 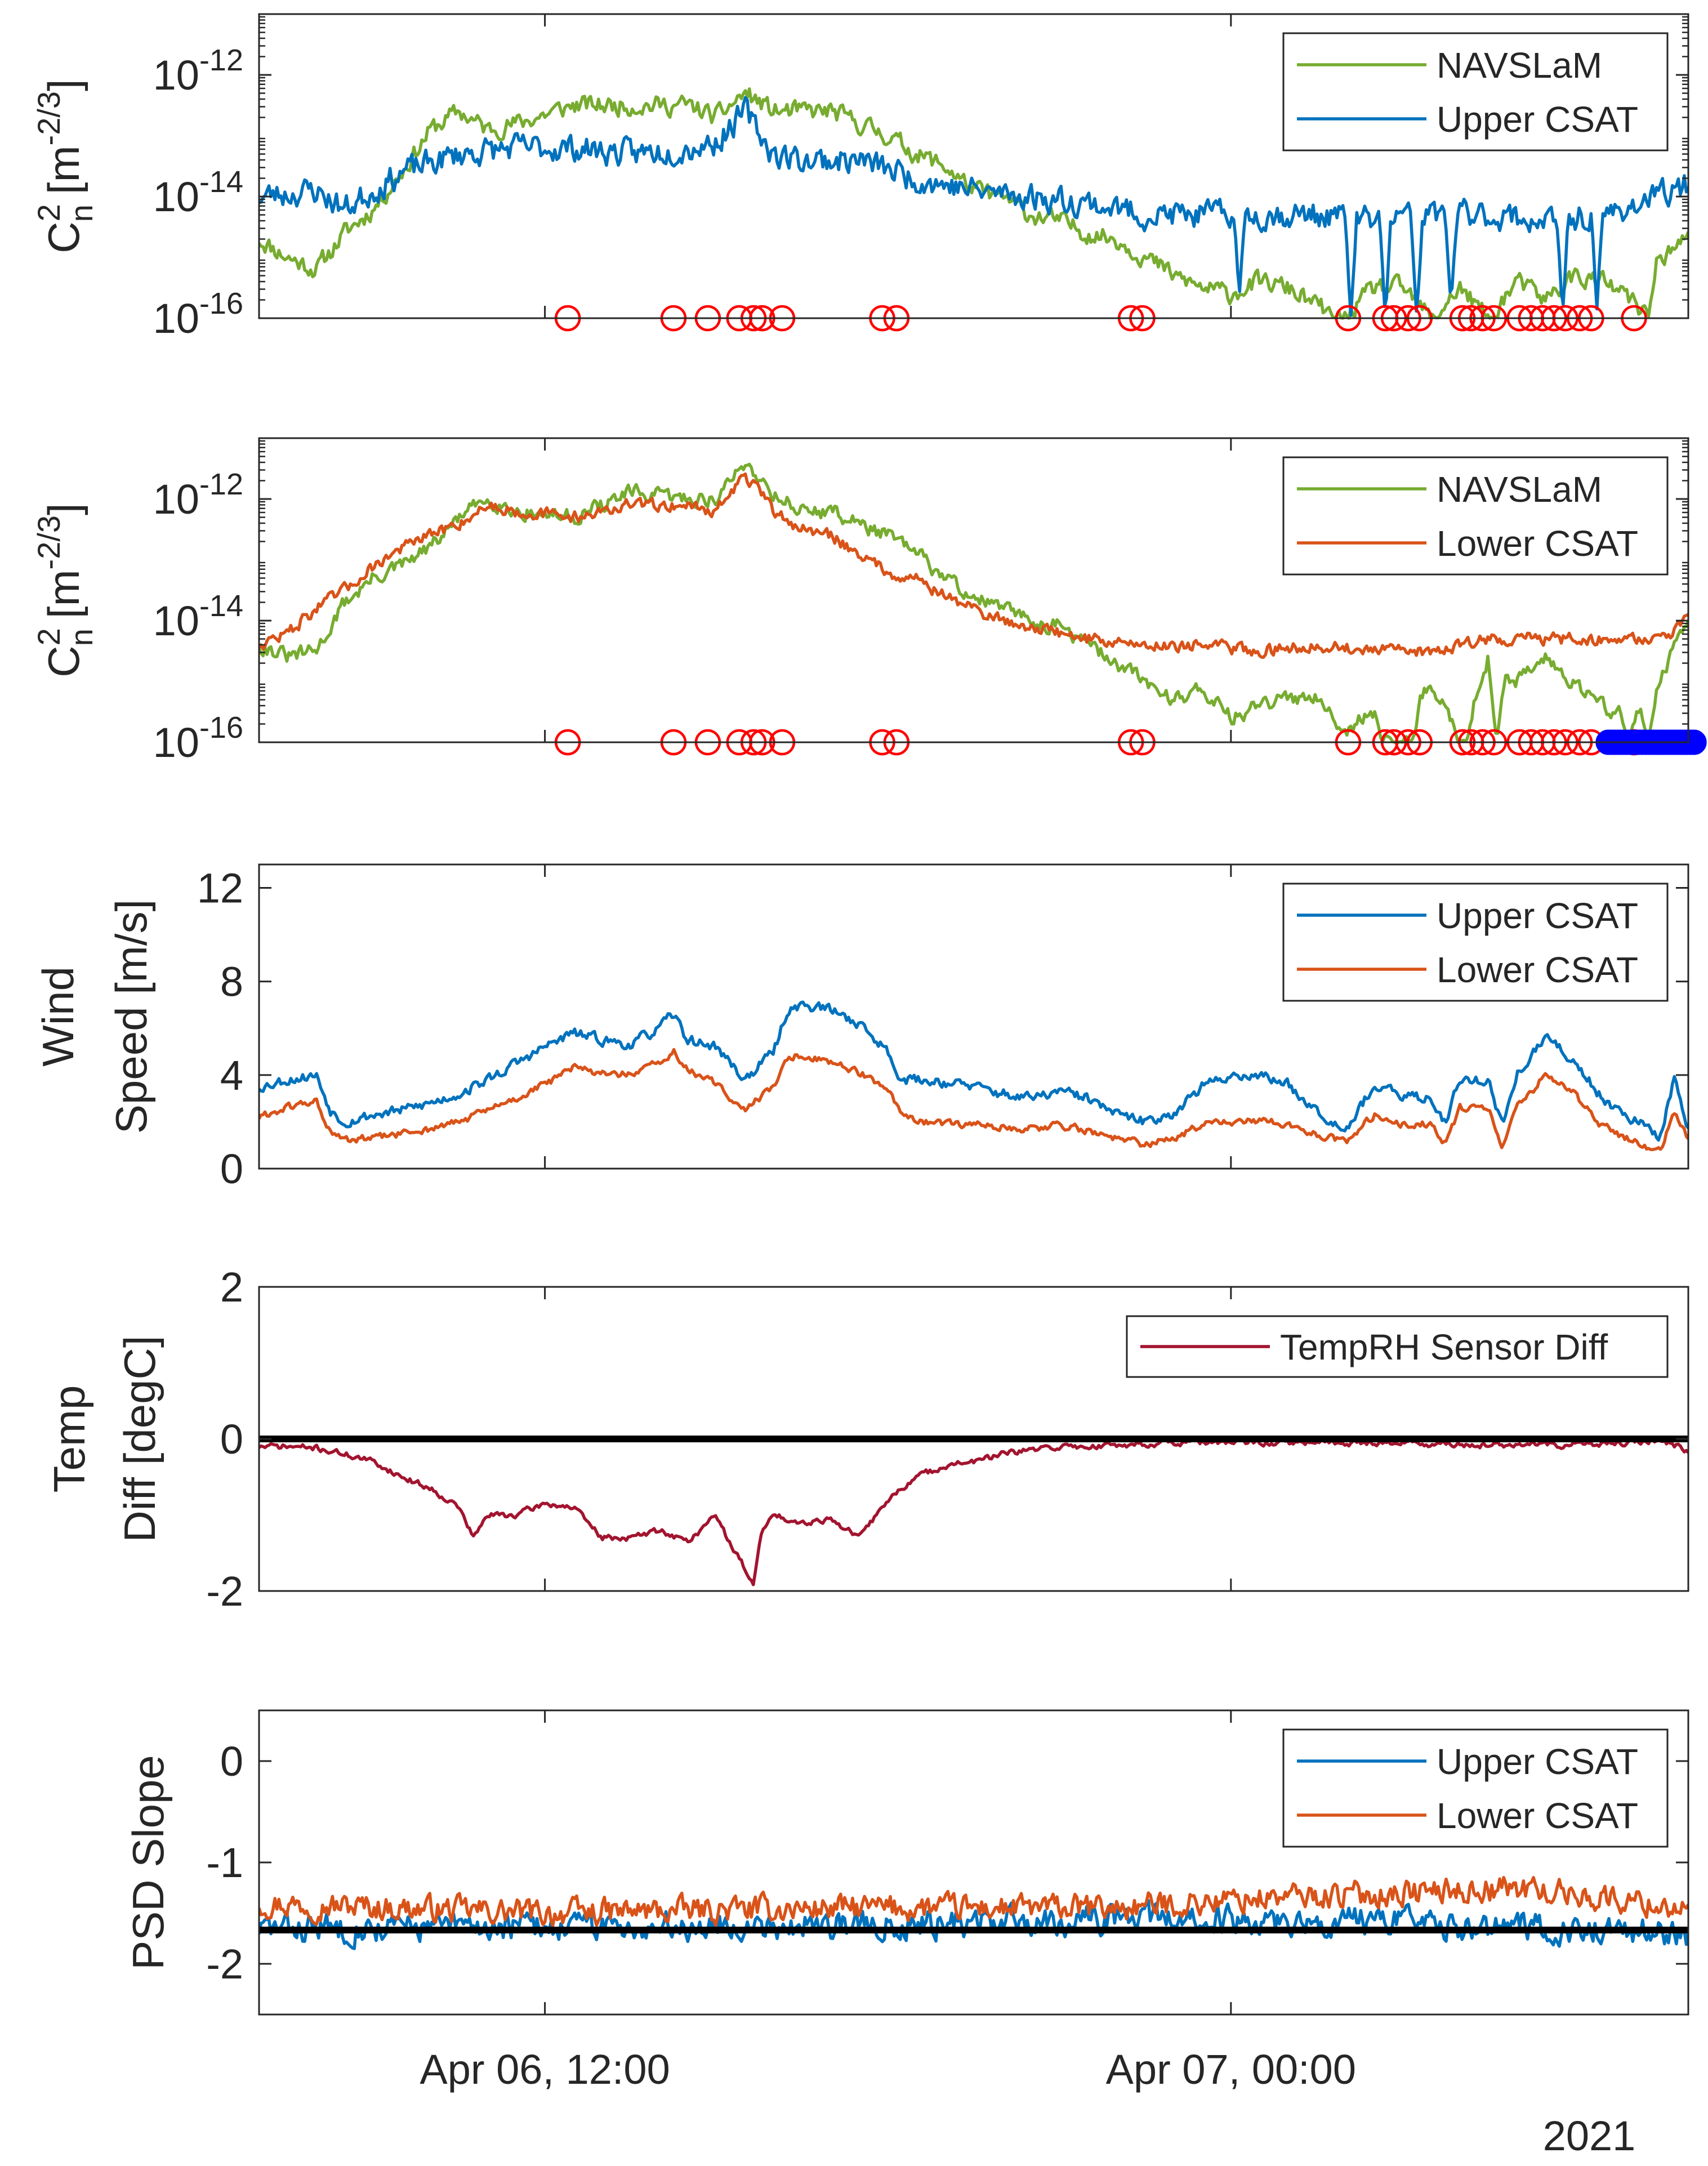 I want to click on y-tick-label: -1, so click(x=224, y=1863).